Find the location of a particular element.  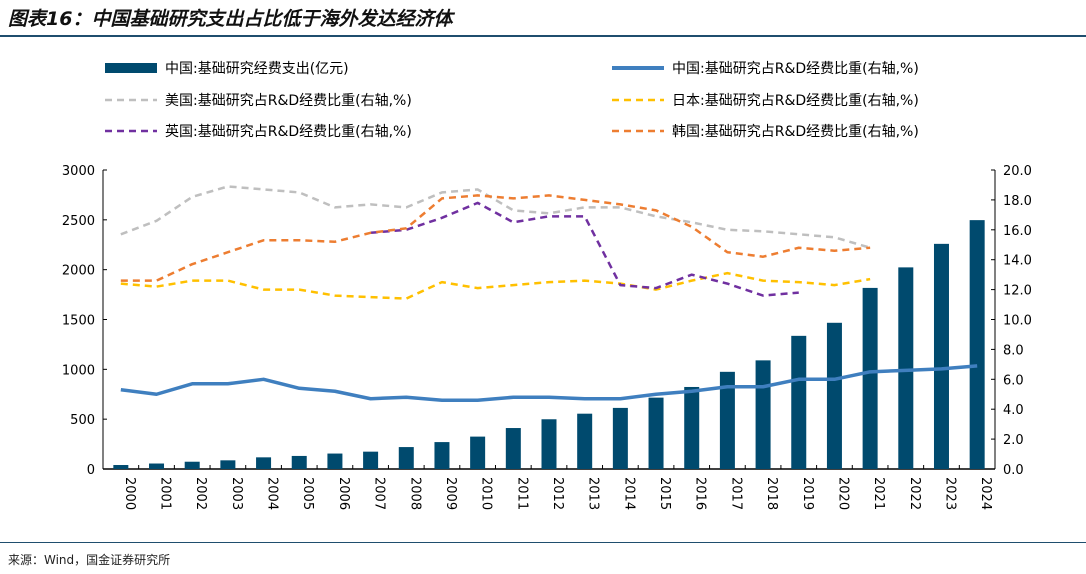

legend-swatch is located at coordinates (131, 68).